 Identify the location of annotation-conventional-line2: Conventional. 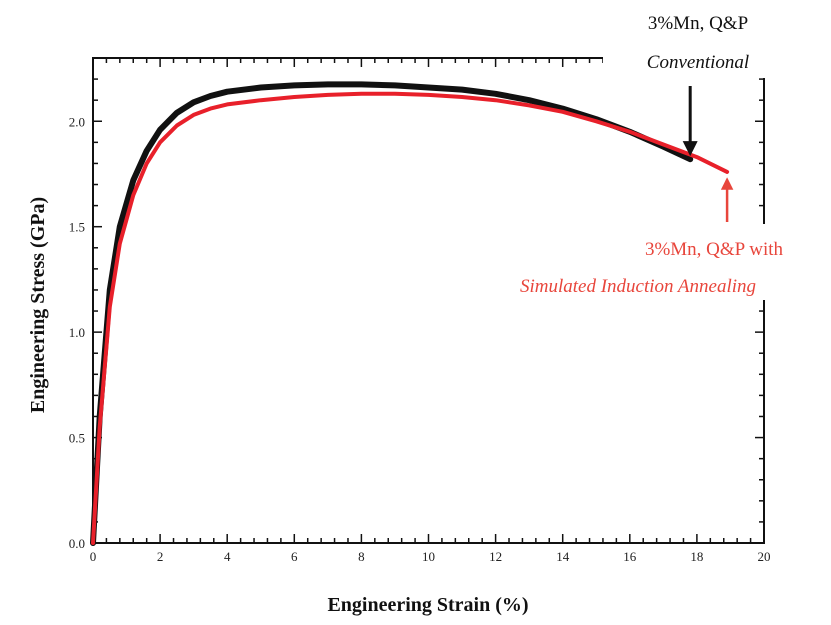
(698, 62).